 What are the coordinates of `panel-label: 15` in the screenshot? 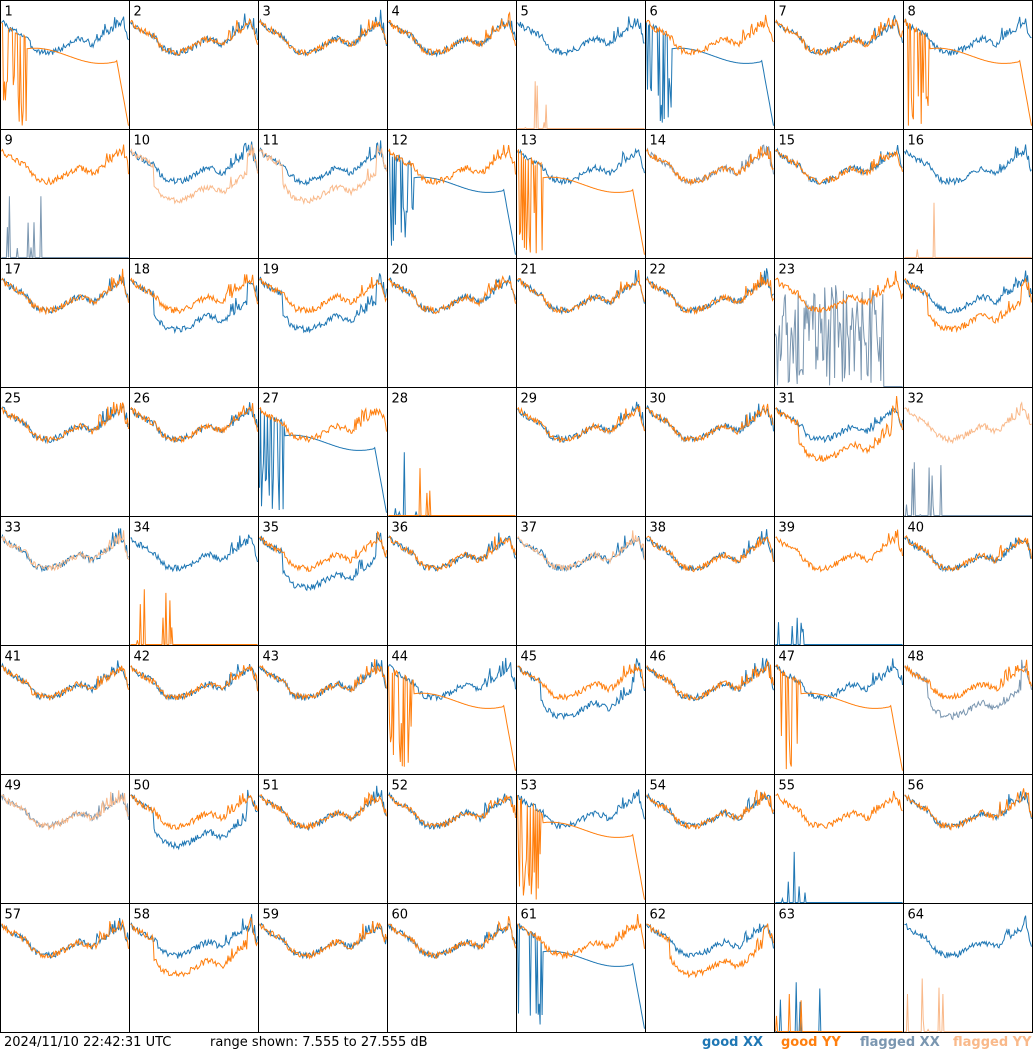 It's located at (787, 141).